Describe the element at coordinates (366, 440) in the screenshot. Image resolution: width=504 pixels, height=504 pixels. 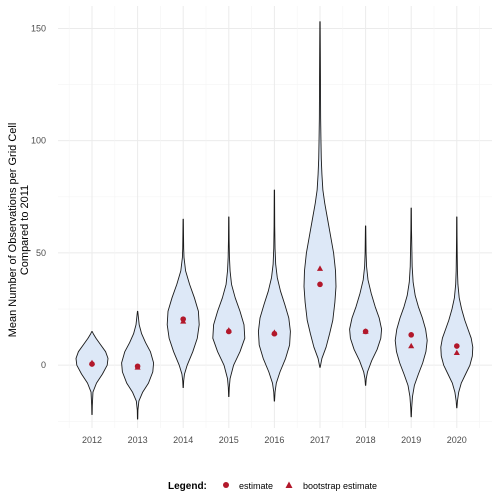
I see `x-tick-label: 2018` at that location.